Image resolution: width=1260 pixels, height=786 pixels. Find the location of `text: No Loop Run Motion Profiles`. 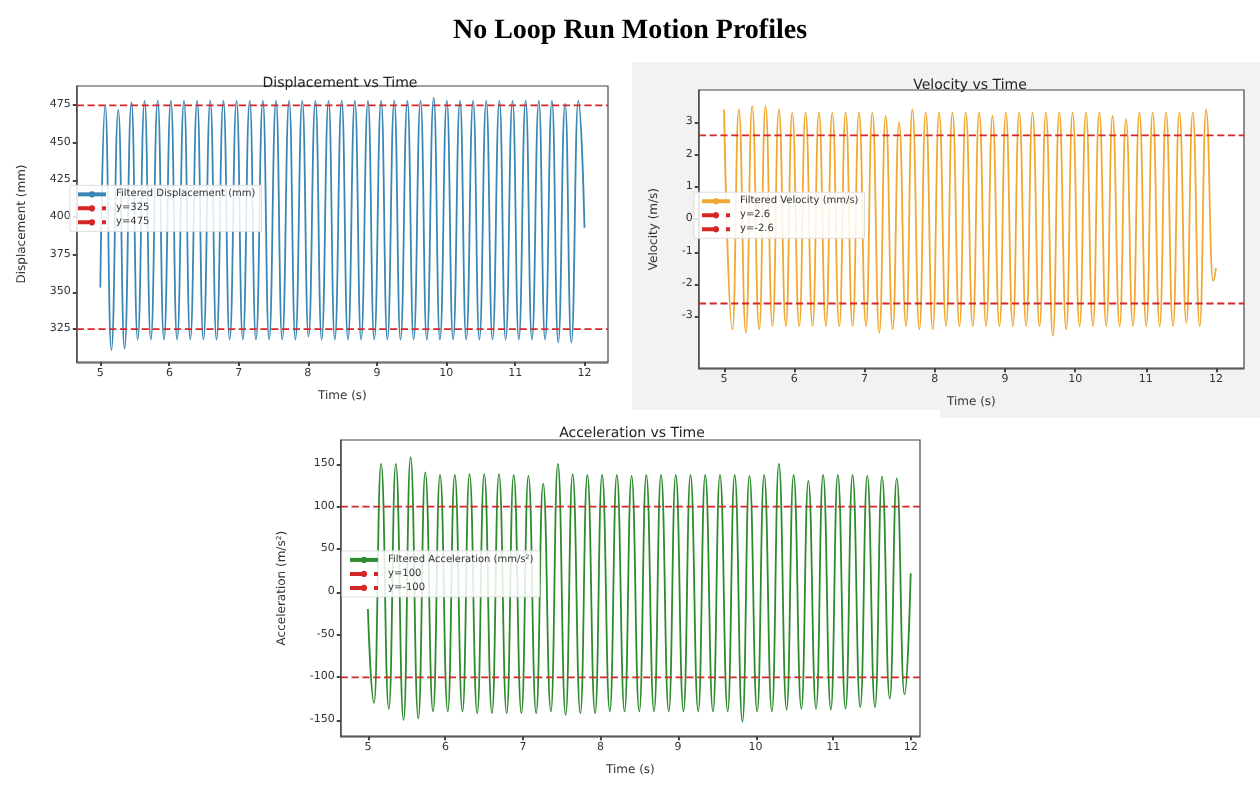

text: No Loop Run Motion Profiles is located at coordinates (630, 32).